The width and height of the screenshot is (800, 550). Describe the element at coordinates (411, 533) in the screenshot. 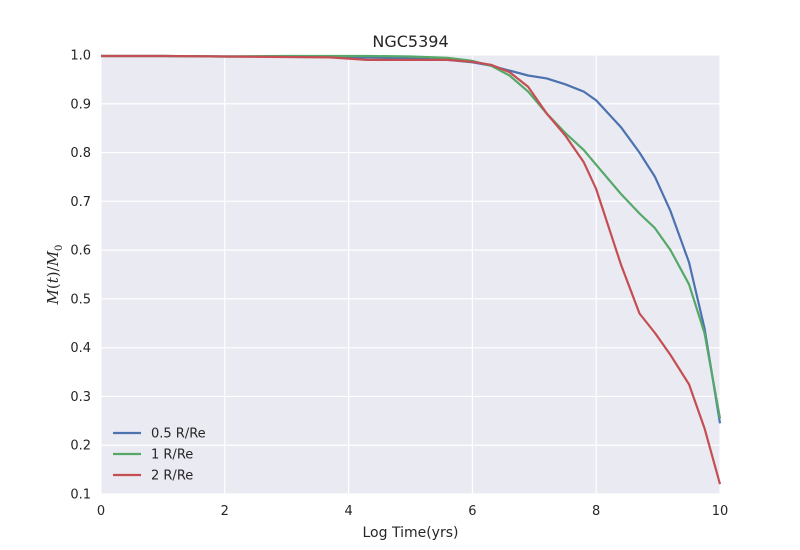

I see `x-axis-label: Log Time(yrs)` at that location.